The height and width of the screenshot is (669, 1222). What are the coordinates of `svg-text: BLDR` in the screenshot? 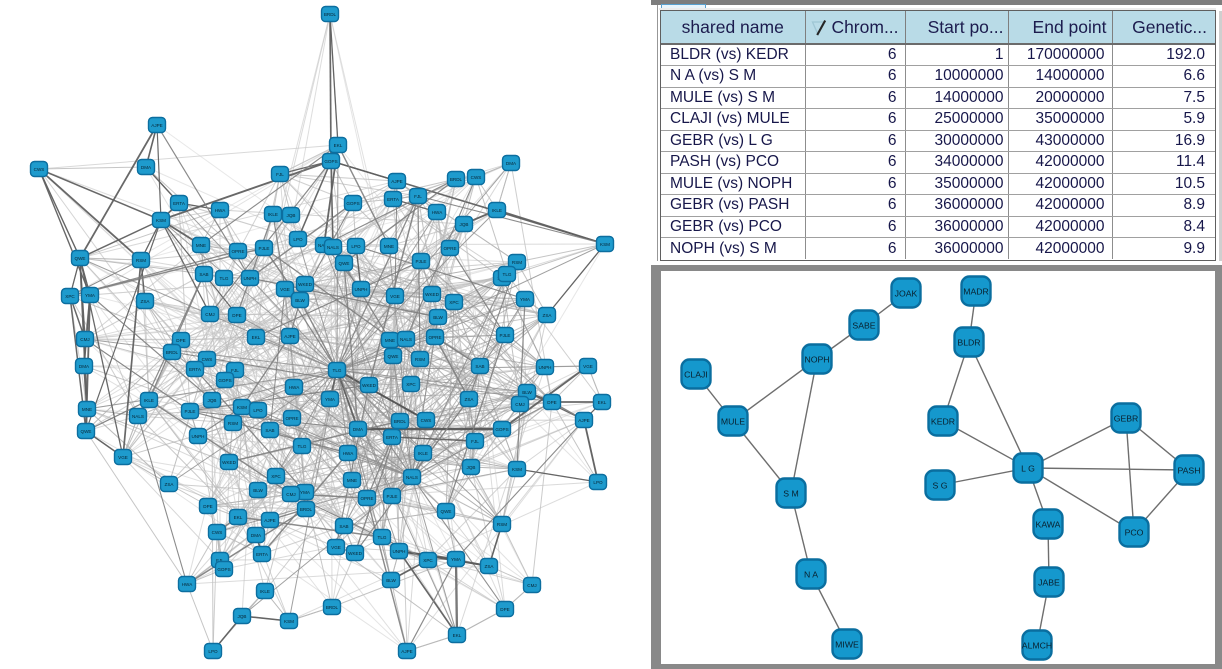 It's located at (968, 343).